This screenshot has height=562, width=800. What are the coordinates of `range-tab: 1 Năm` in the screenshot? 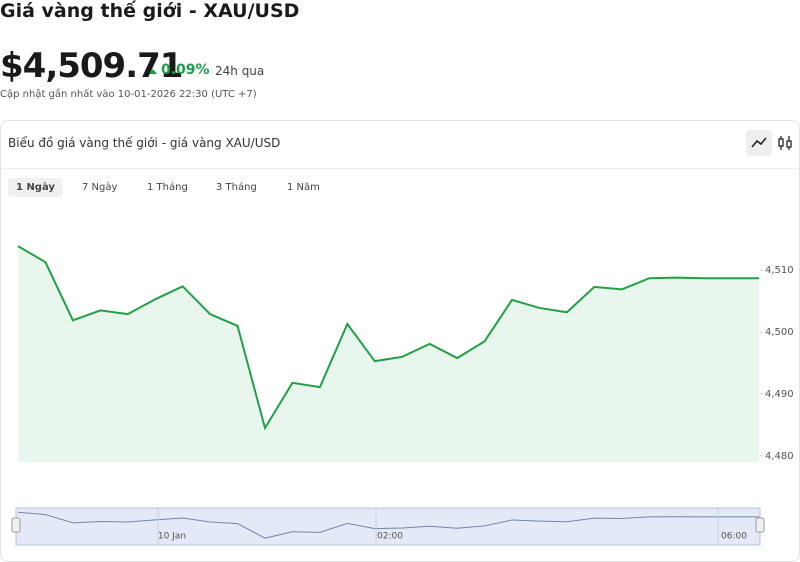 It's located at (303, 187).